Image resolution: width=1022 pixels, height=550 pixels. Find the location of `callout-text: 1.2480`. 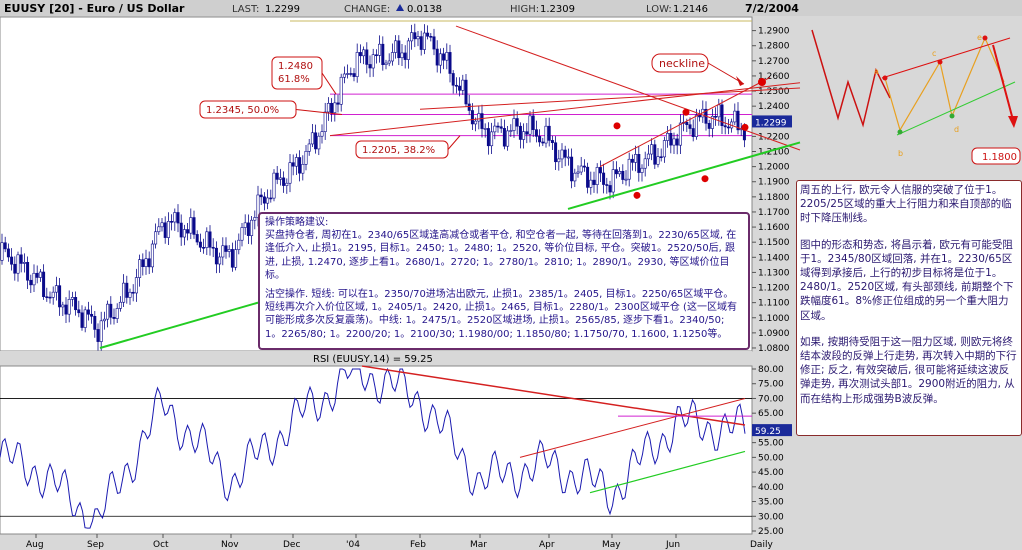

callout-text: 1.2480 is located at coordinates (295, 66).